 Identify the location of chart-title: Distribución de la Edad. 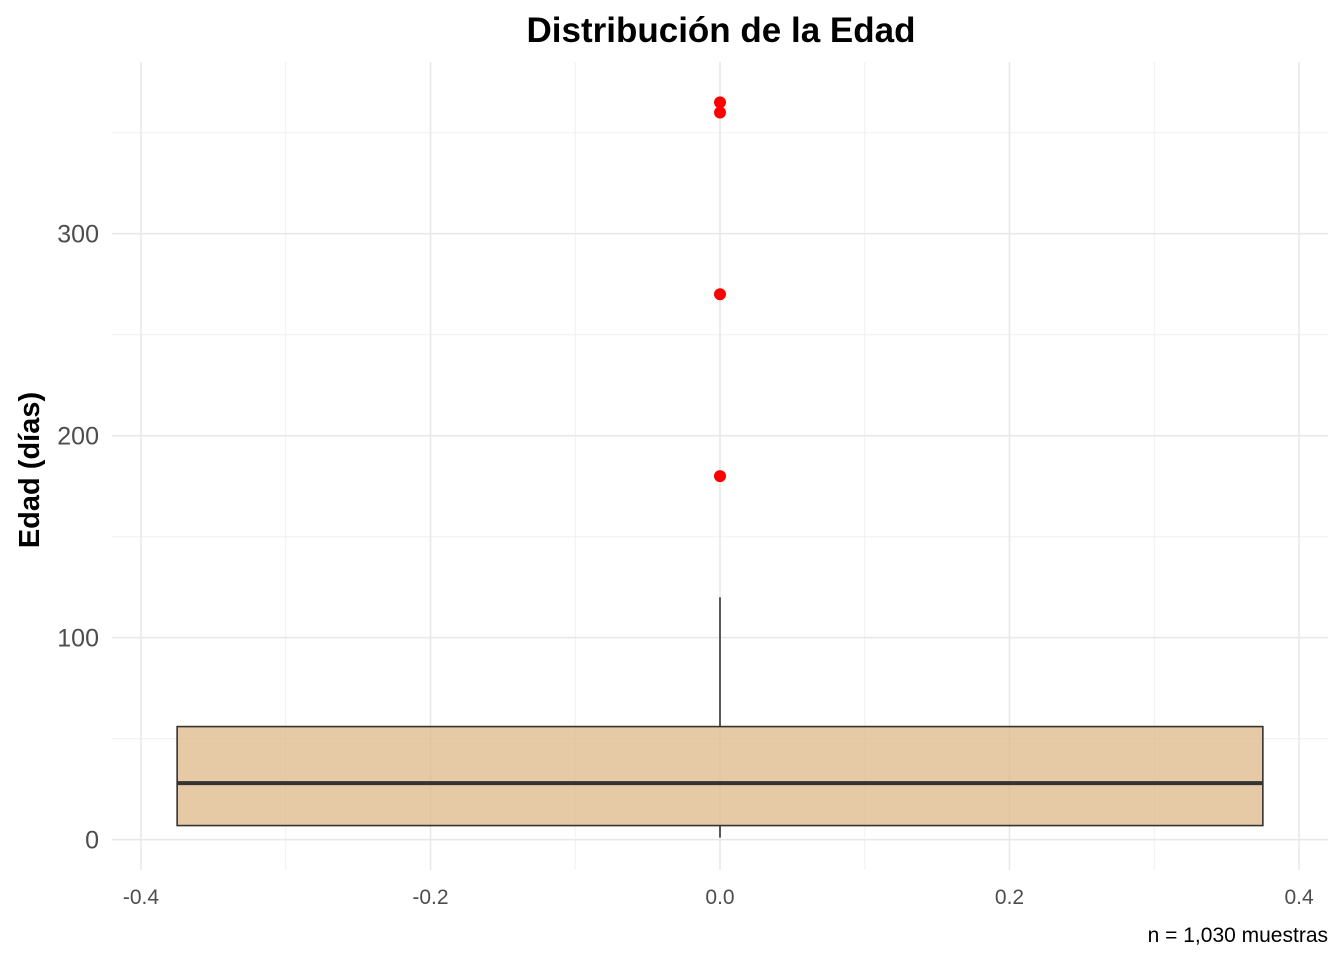
(721, 30).